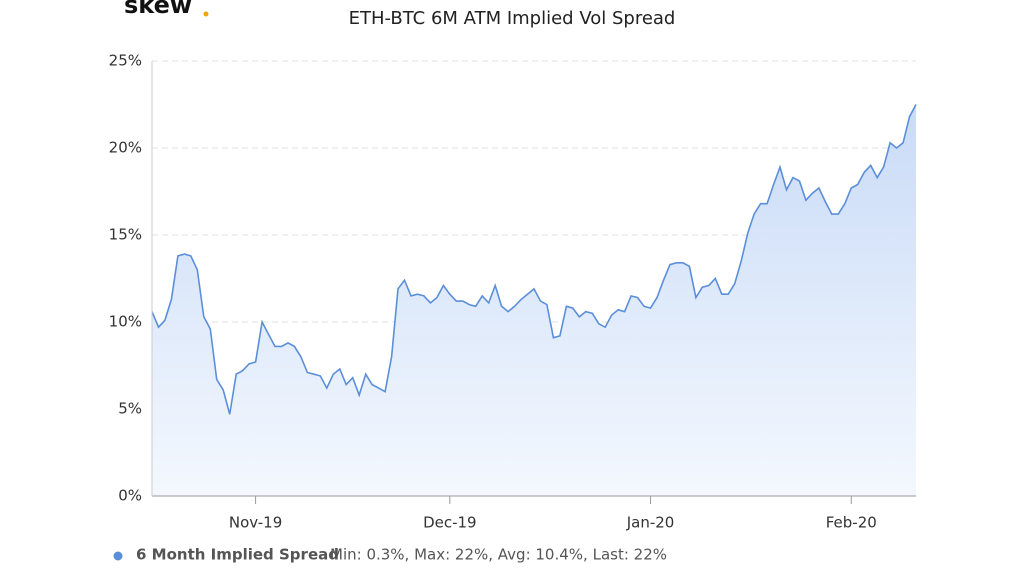  What do you see at coordinates (130, 409) in the screenshot?
I see `y-tick-label: 5%` at bounding box center [130, 409].